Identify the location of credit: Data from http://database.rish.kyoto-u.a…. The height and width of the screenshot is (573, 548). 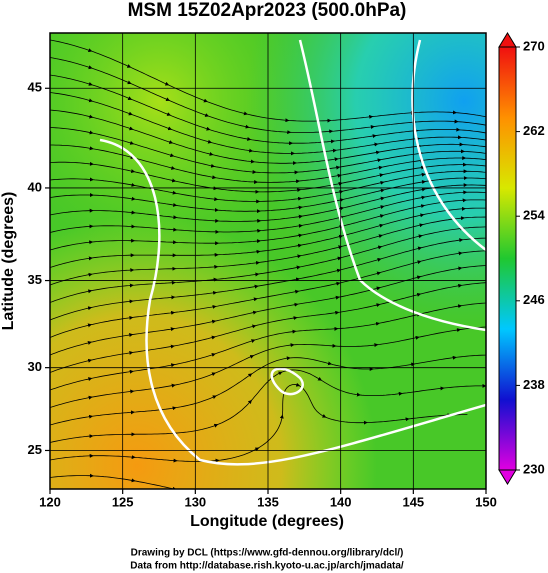
(267, 566).